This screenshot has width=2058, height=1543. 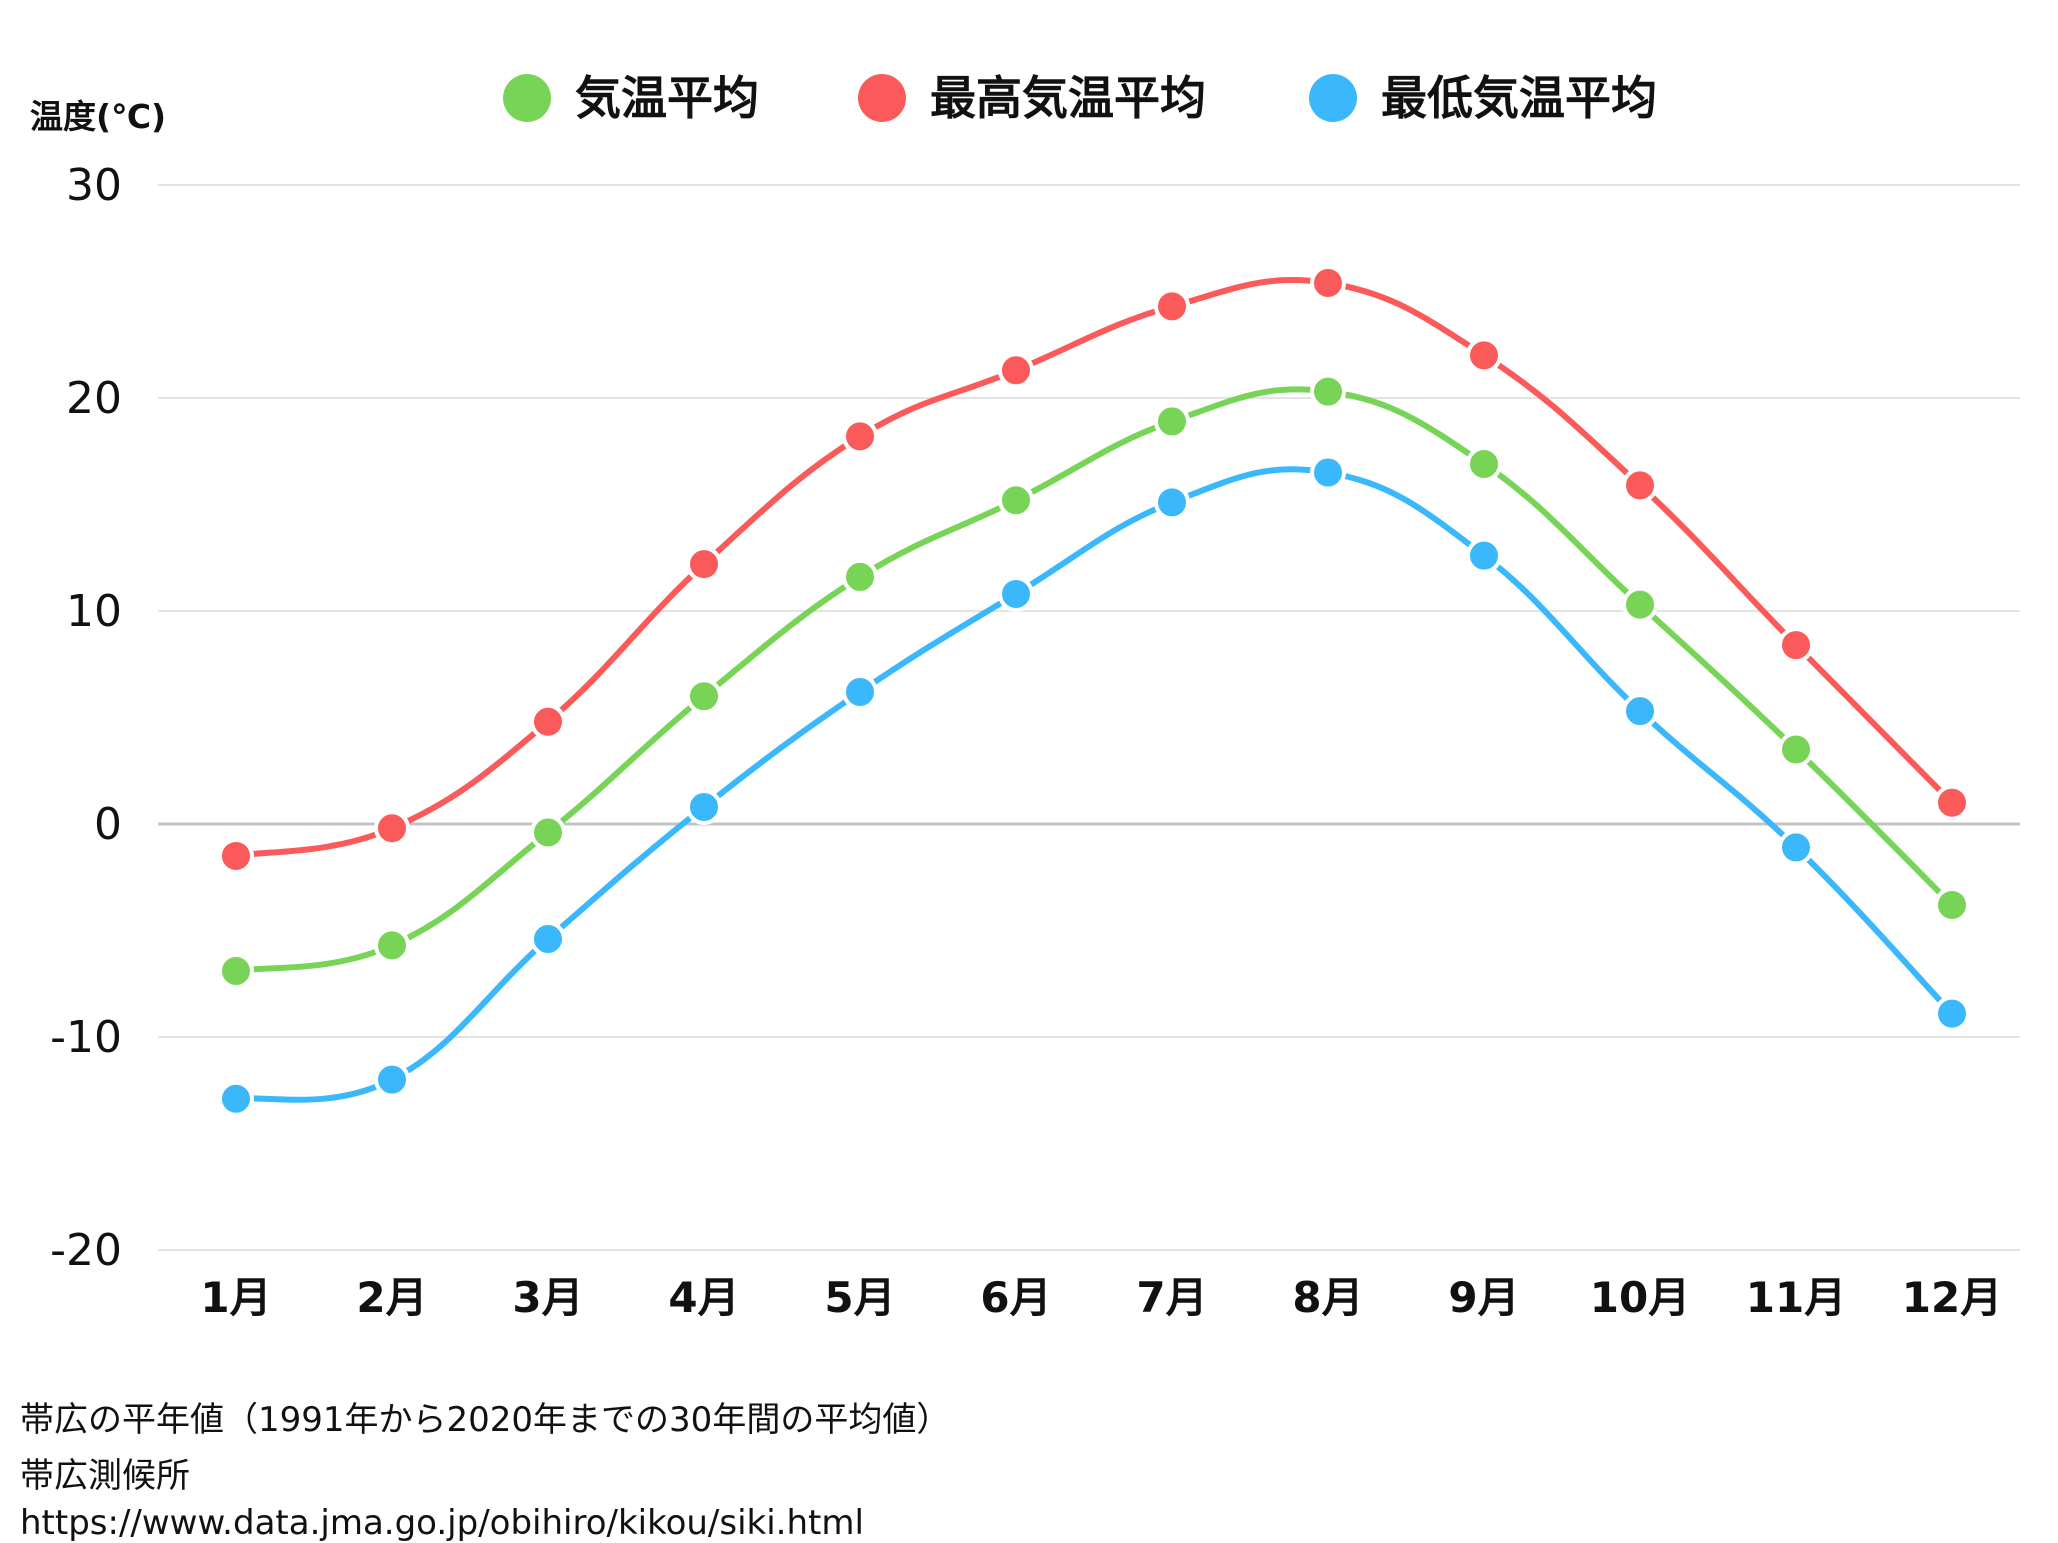 What do you see at coordinates (1327, 1297) in the screenshot?
I see `x-tick-label: 8月` at bounding box center [1327, 1297].